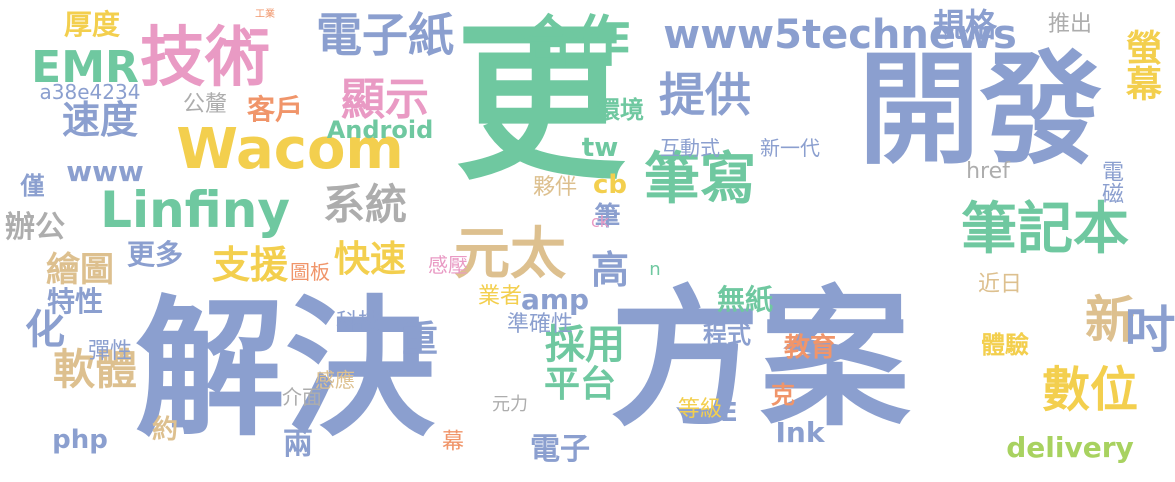  I want to click on cloud-word: 更多, so click(155, 254).